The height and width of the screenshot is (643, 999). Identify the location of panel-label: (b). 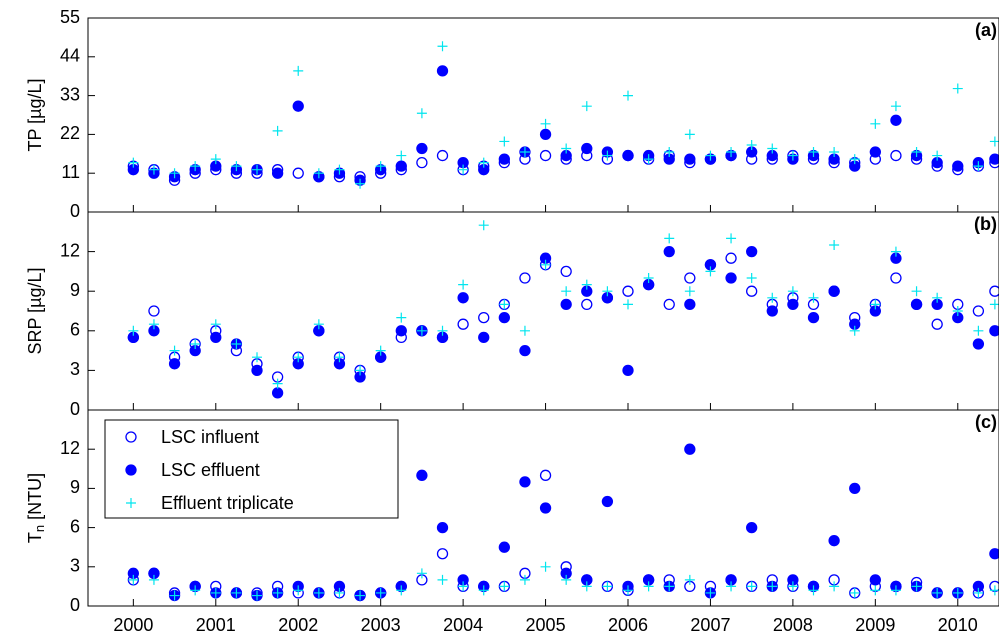
(985, 224).